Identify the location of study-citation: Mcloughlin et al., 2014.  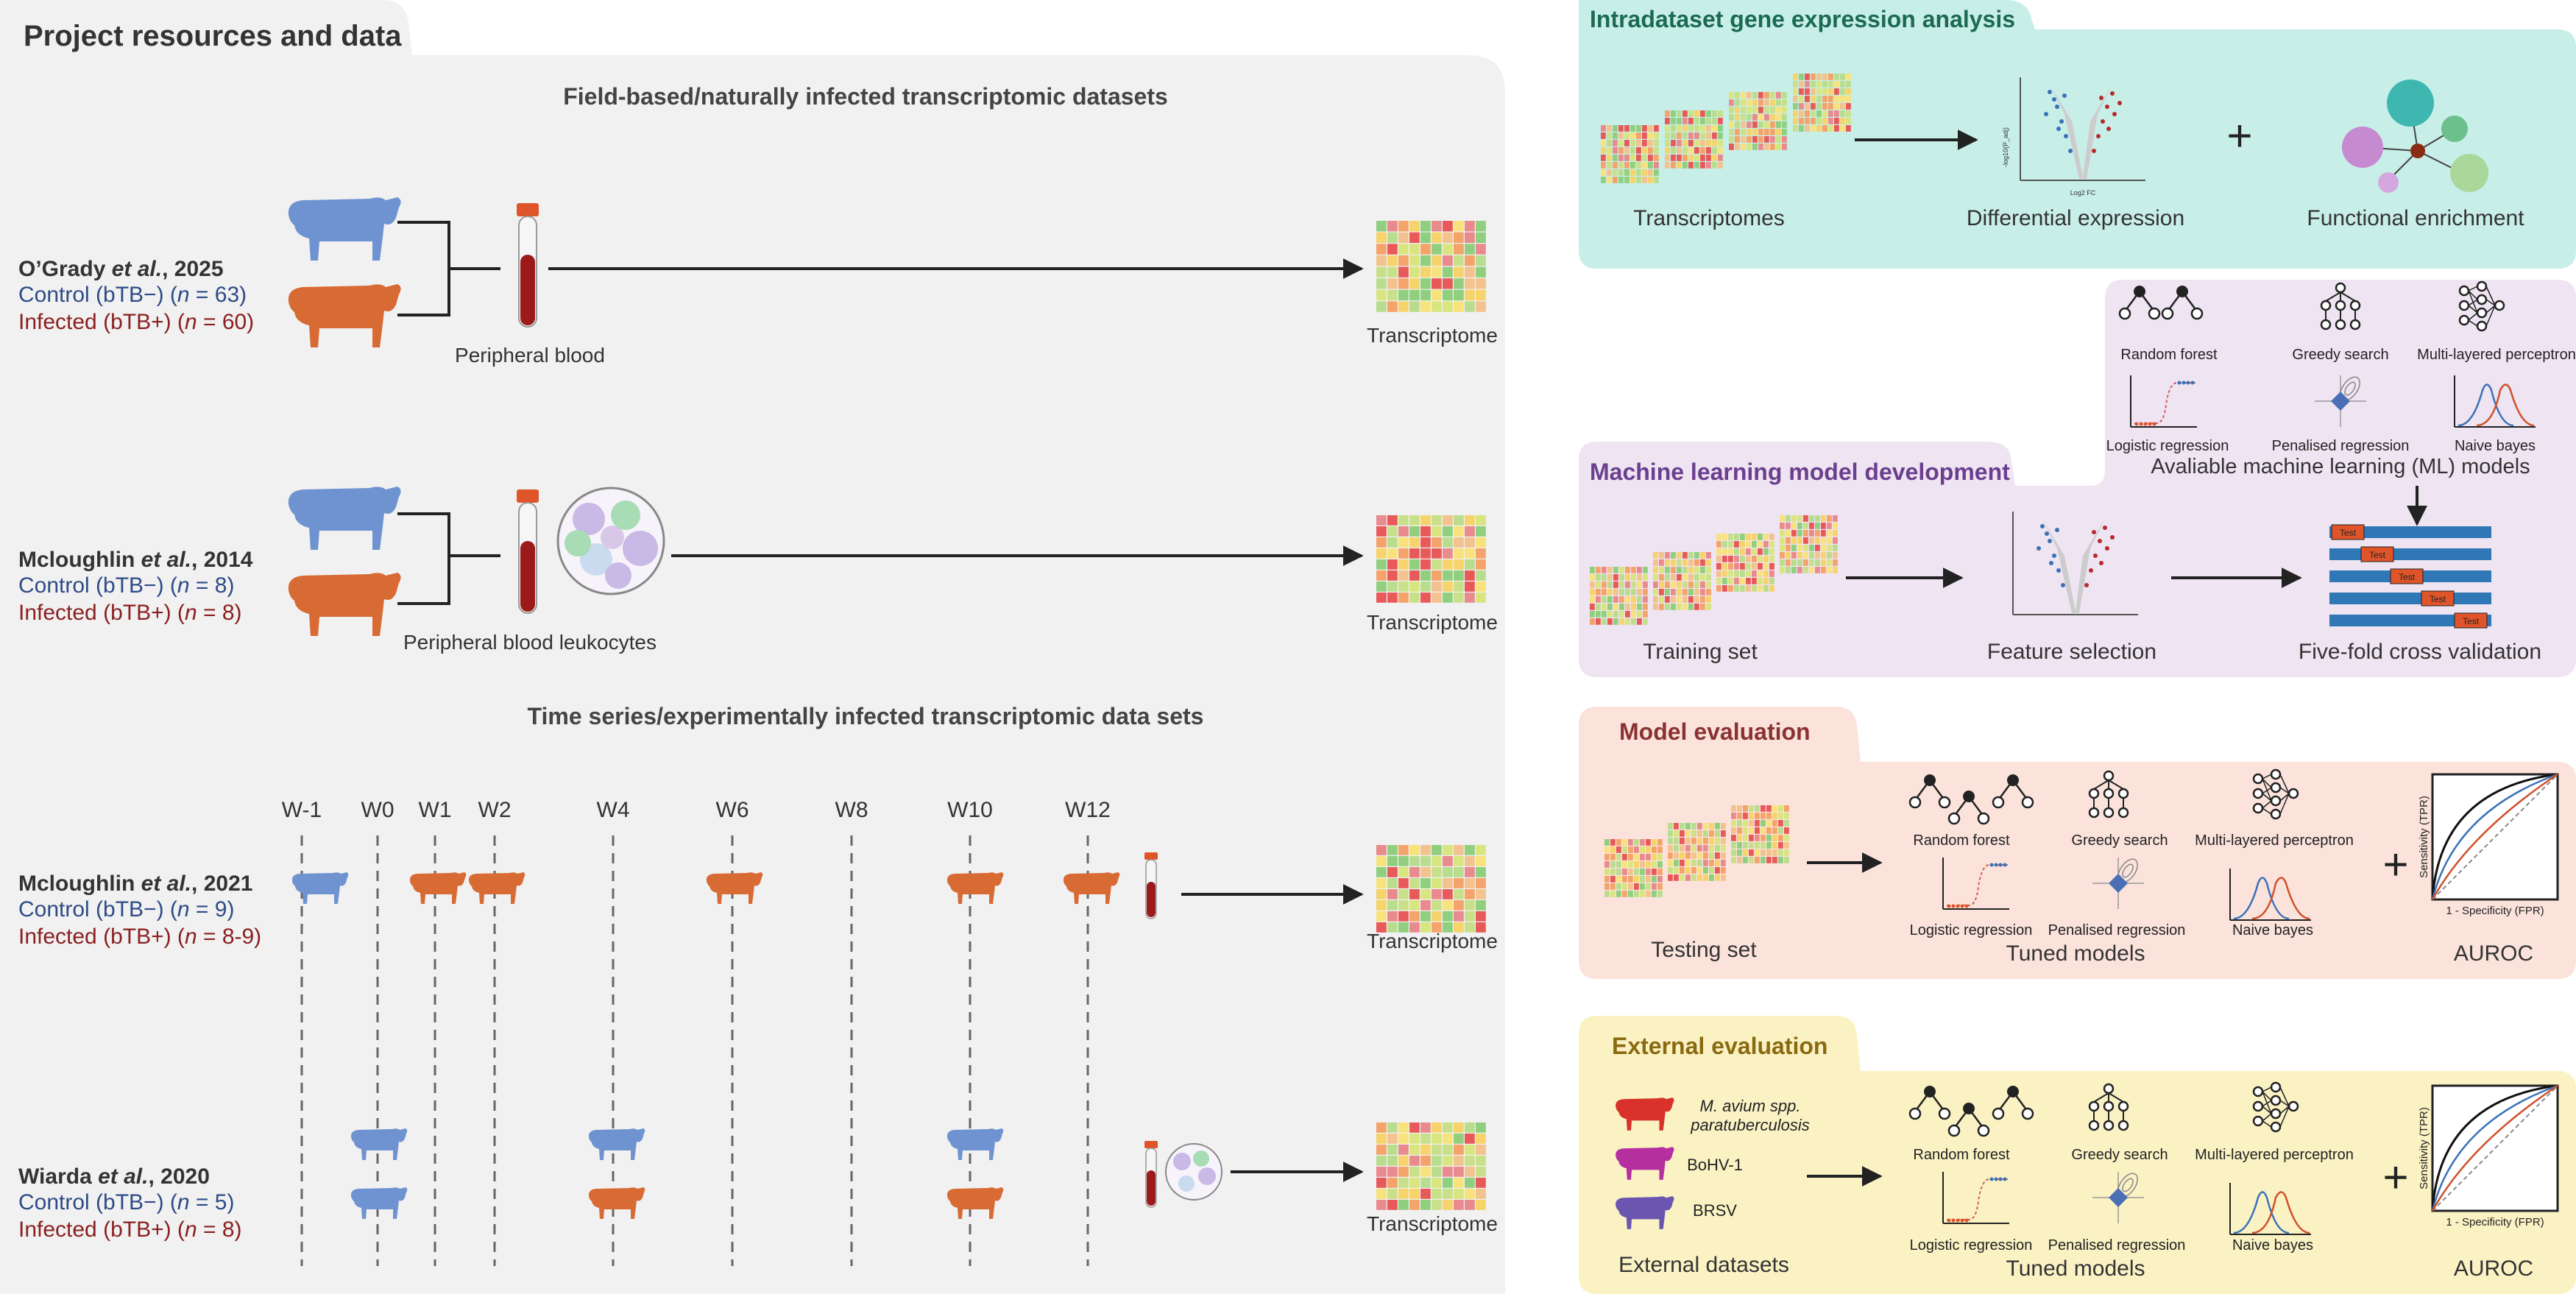
(135, 560).